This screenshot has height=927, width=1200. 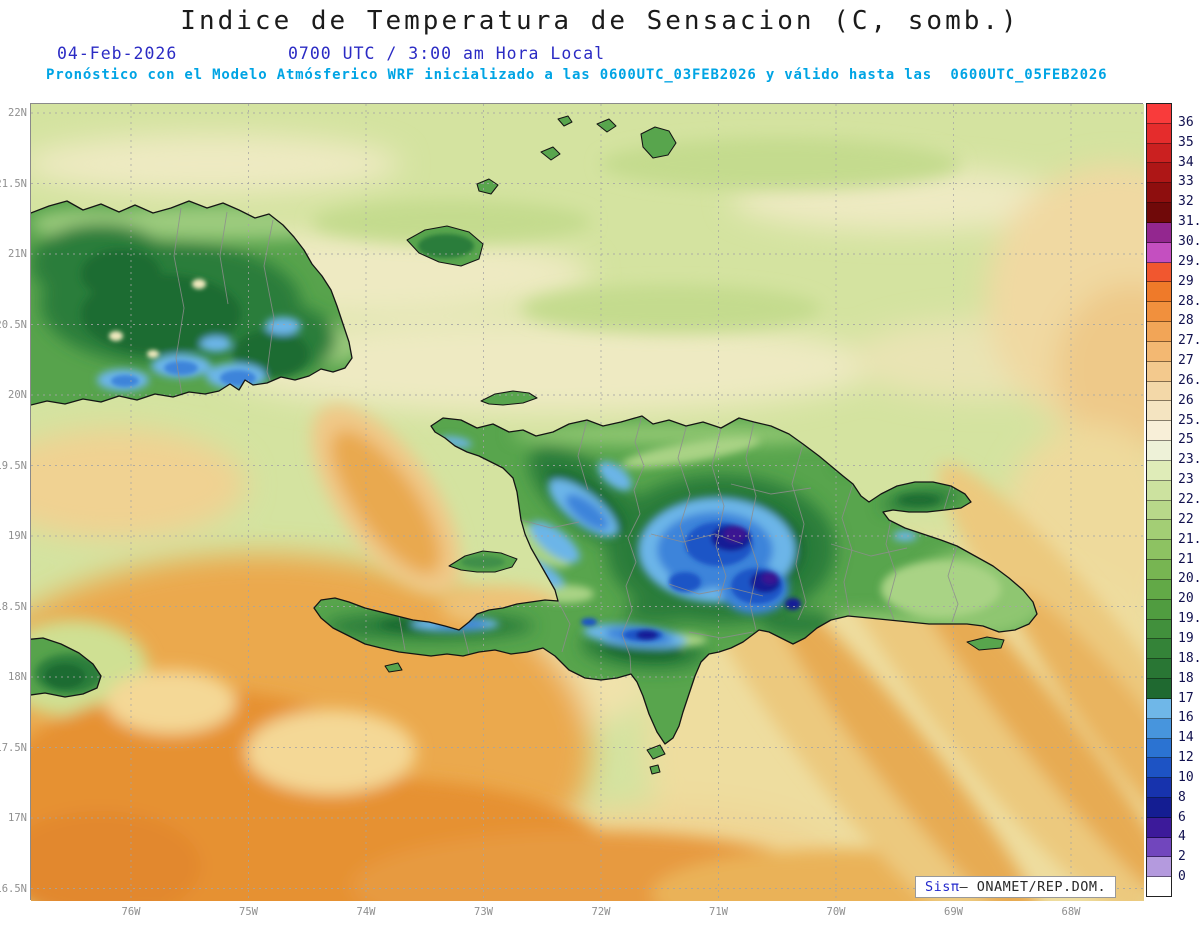 I want to click on colorbar-label: 30.7, so click(x=1189, y=241).